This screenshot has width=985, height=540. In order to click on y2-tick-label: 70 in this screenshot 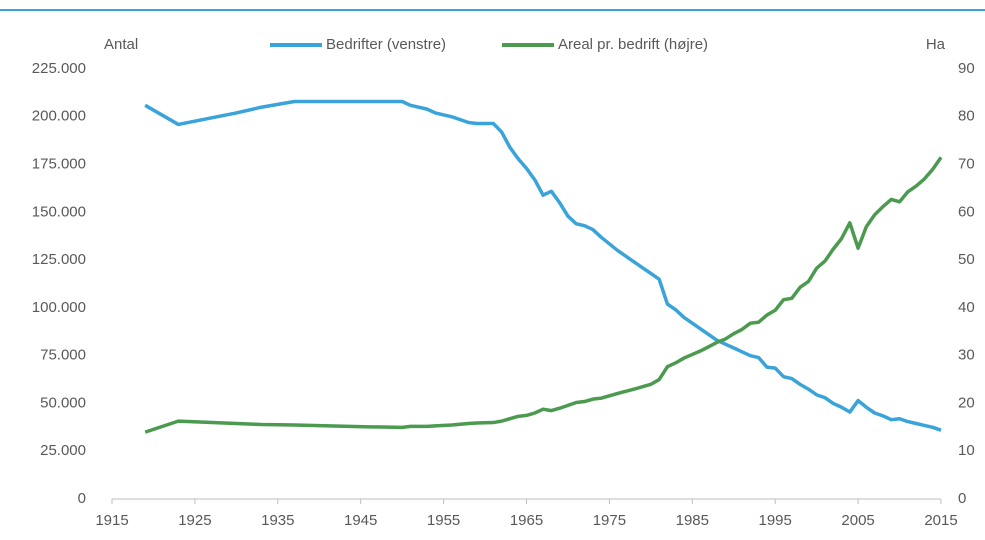, I will do `click(966, 164)`.